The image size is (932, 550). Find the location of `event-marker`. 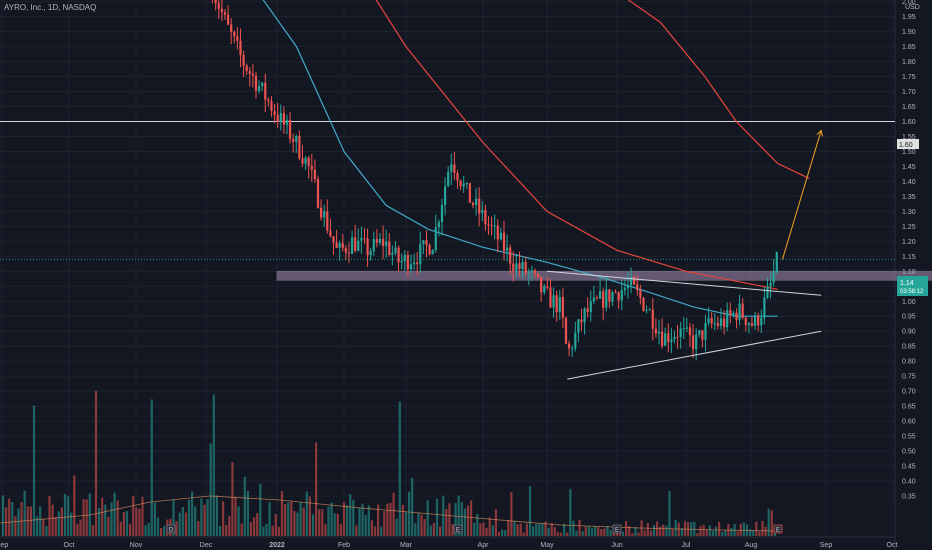

event-marker is located at coordinates (458, 529).